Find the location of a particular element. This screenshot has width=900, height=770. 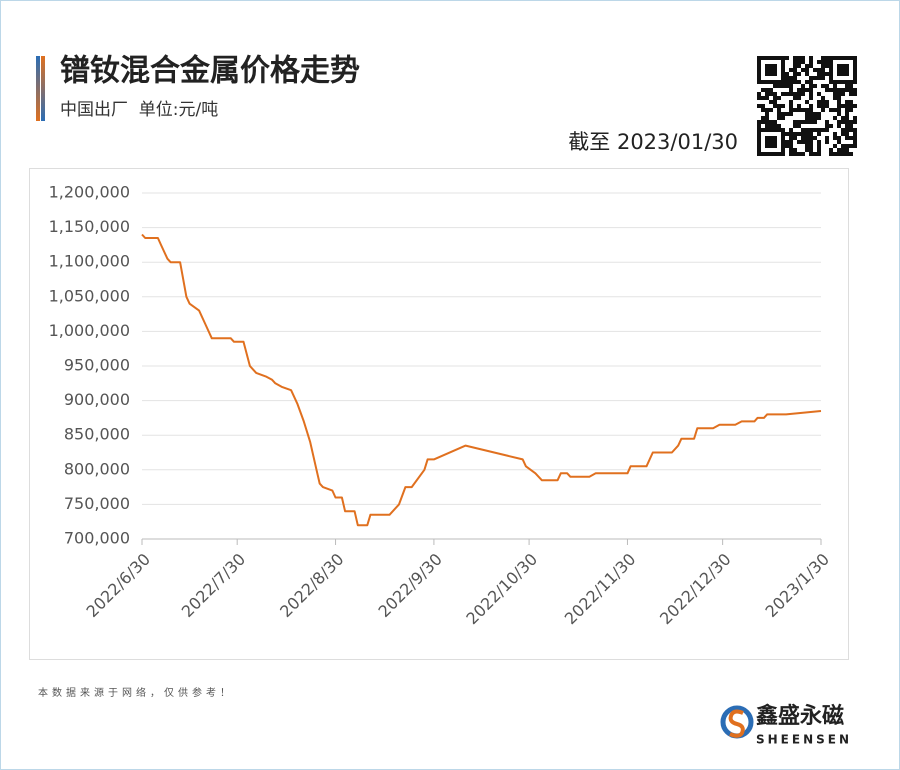

y-tick-label: 900,000 is located at coordinates (97, 399).